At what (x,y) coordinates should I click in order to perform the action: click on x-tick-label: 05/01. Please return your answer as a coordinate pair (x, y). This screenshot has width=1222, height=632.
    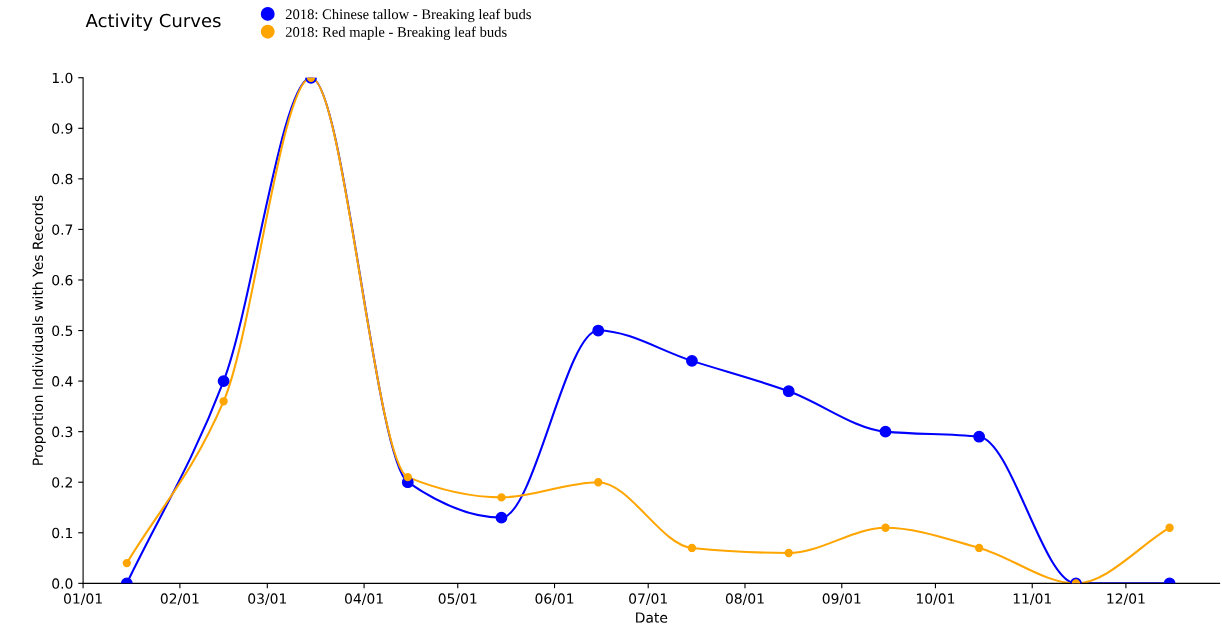
    Looking at the image, I should click on (457, 599).